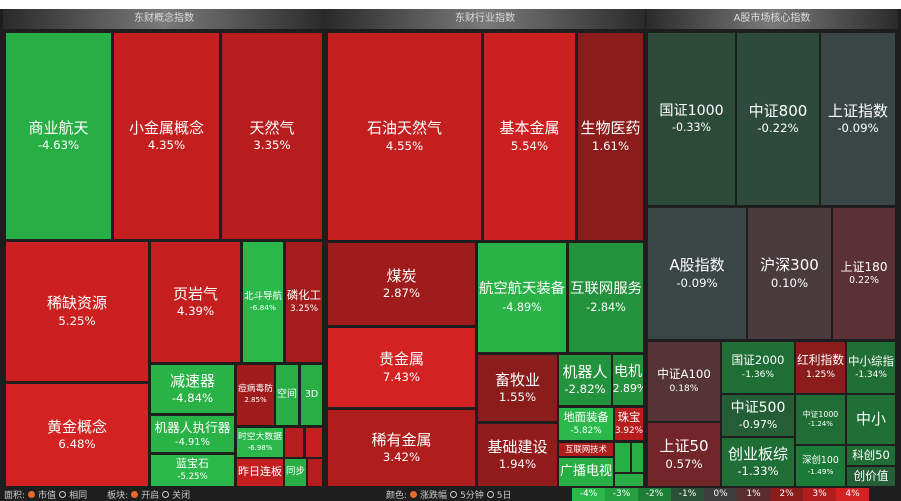  Describe the element at coordinates (820, 360) in the screenshot. I see `tile-name: 红利指数` at that location.